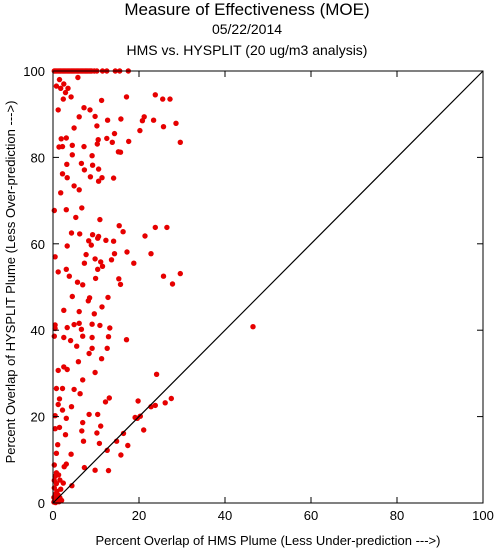 The image size is (494, 551). What do you see at coordinates (247, 9) in the screenshot?
I see `chart-title: Measure of Effectiveness (MOE)` at bounding box center [247, 9].